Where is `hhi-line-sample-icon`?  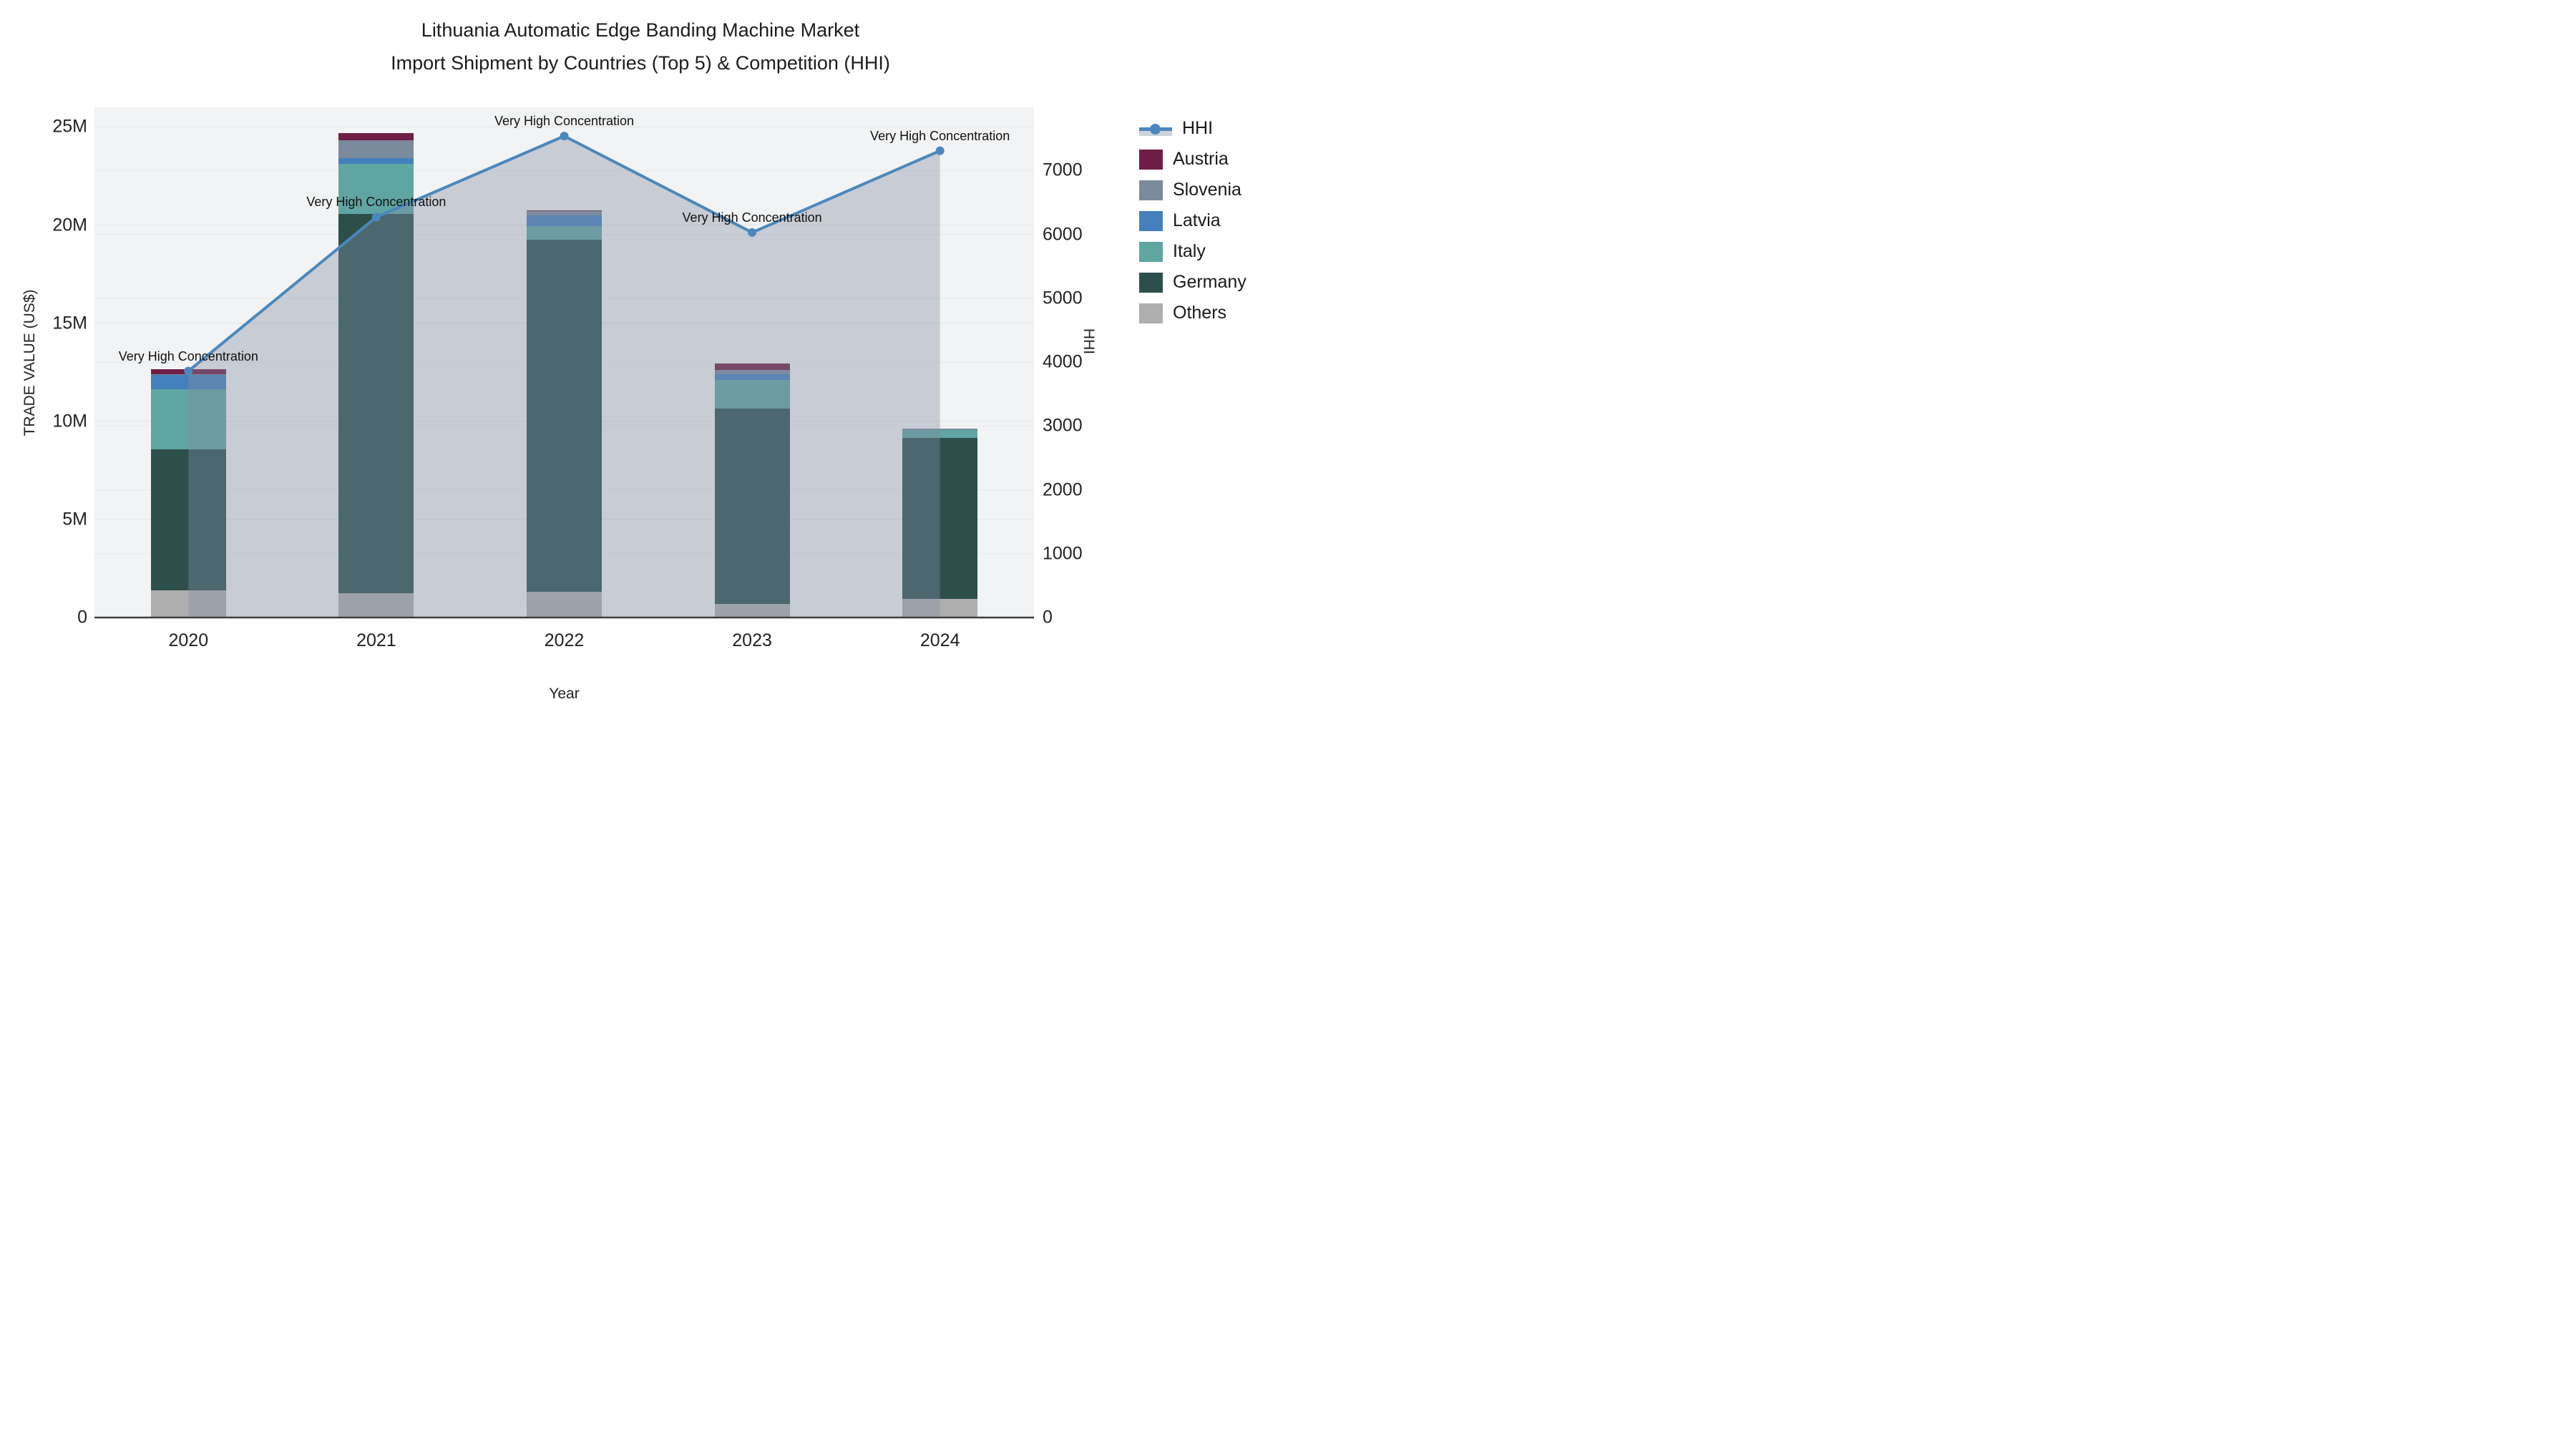 hhi-line-sample-icon is located at coordinates (1155, 129).